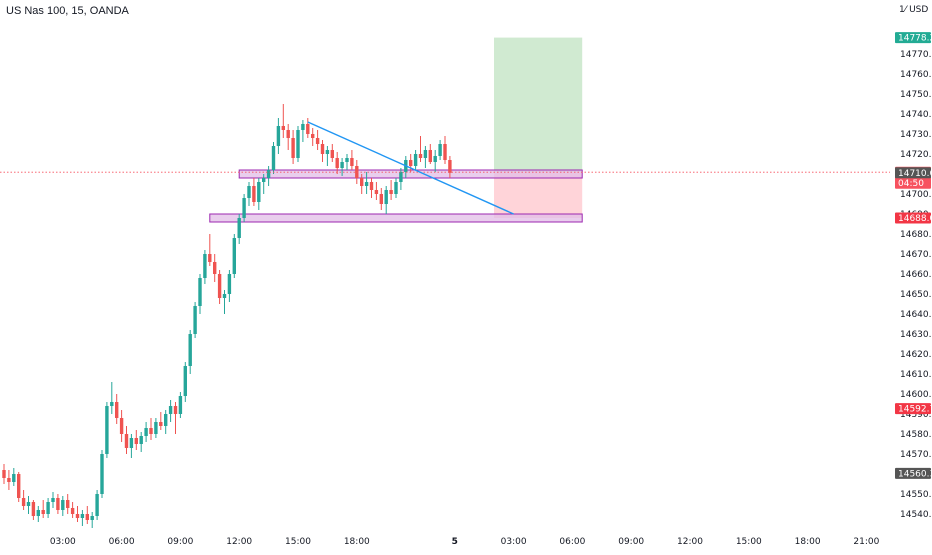 The height and width of the screenshot is (555, 932). Describe the element at coordinates (916, 255) in the screenshot. I see `price-tick-label: 14670.0` at that location.